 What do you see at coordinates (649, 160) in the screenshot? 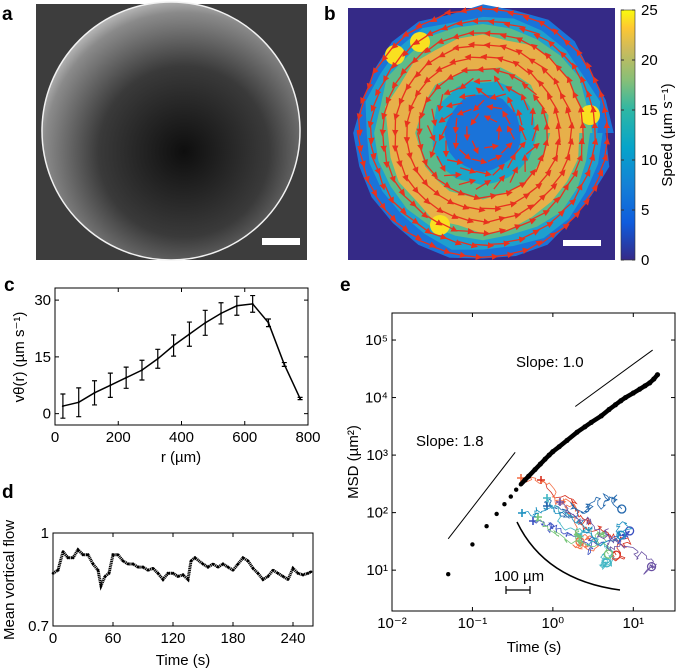
I see `colorbar-tick-label: 10` at bounding box center [649, 160].